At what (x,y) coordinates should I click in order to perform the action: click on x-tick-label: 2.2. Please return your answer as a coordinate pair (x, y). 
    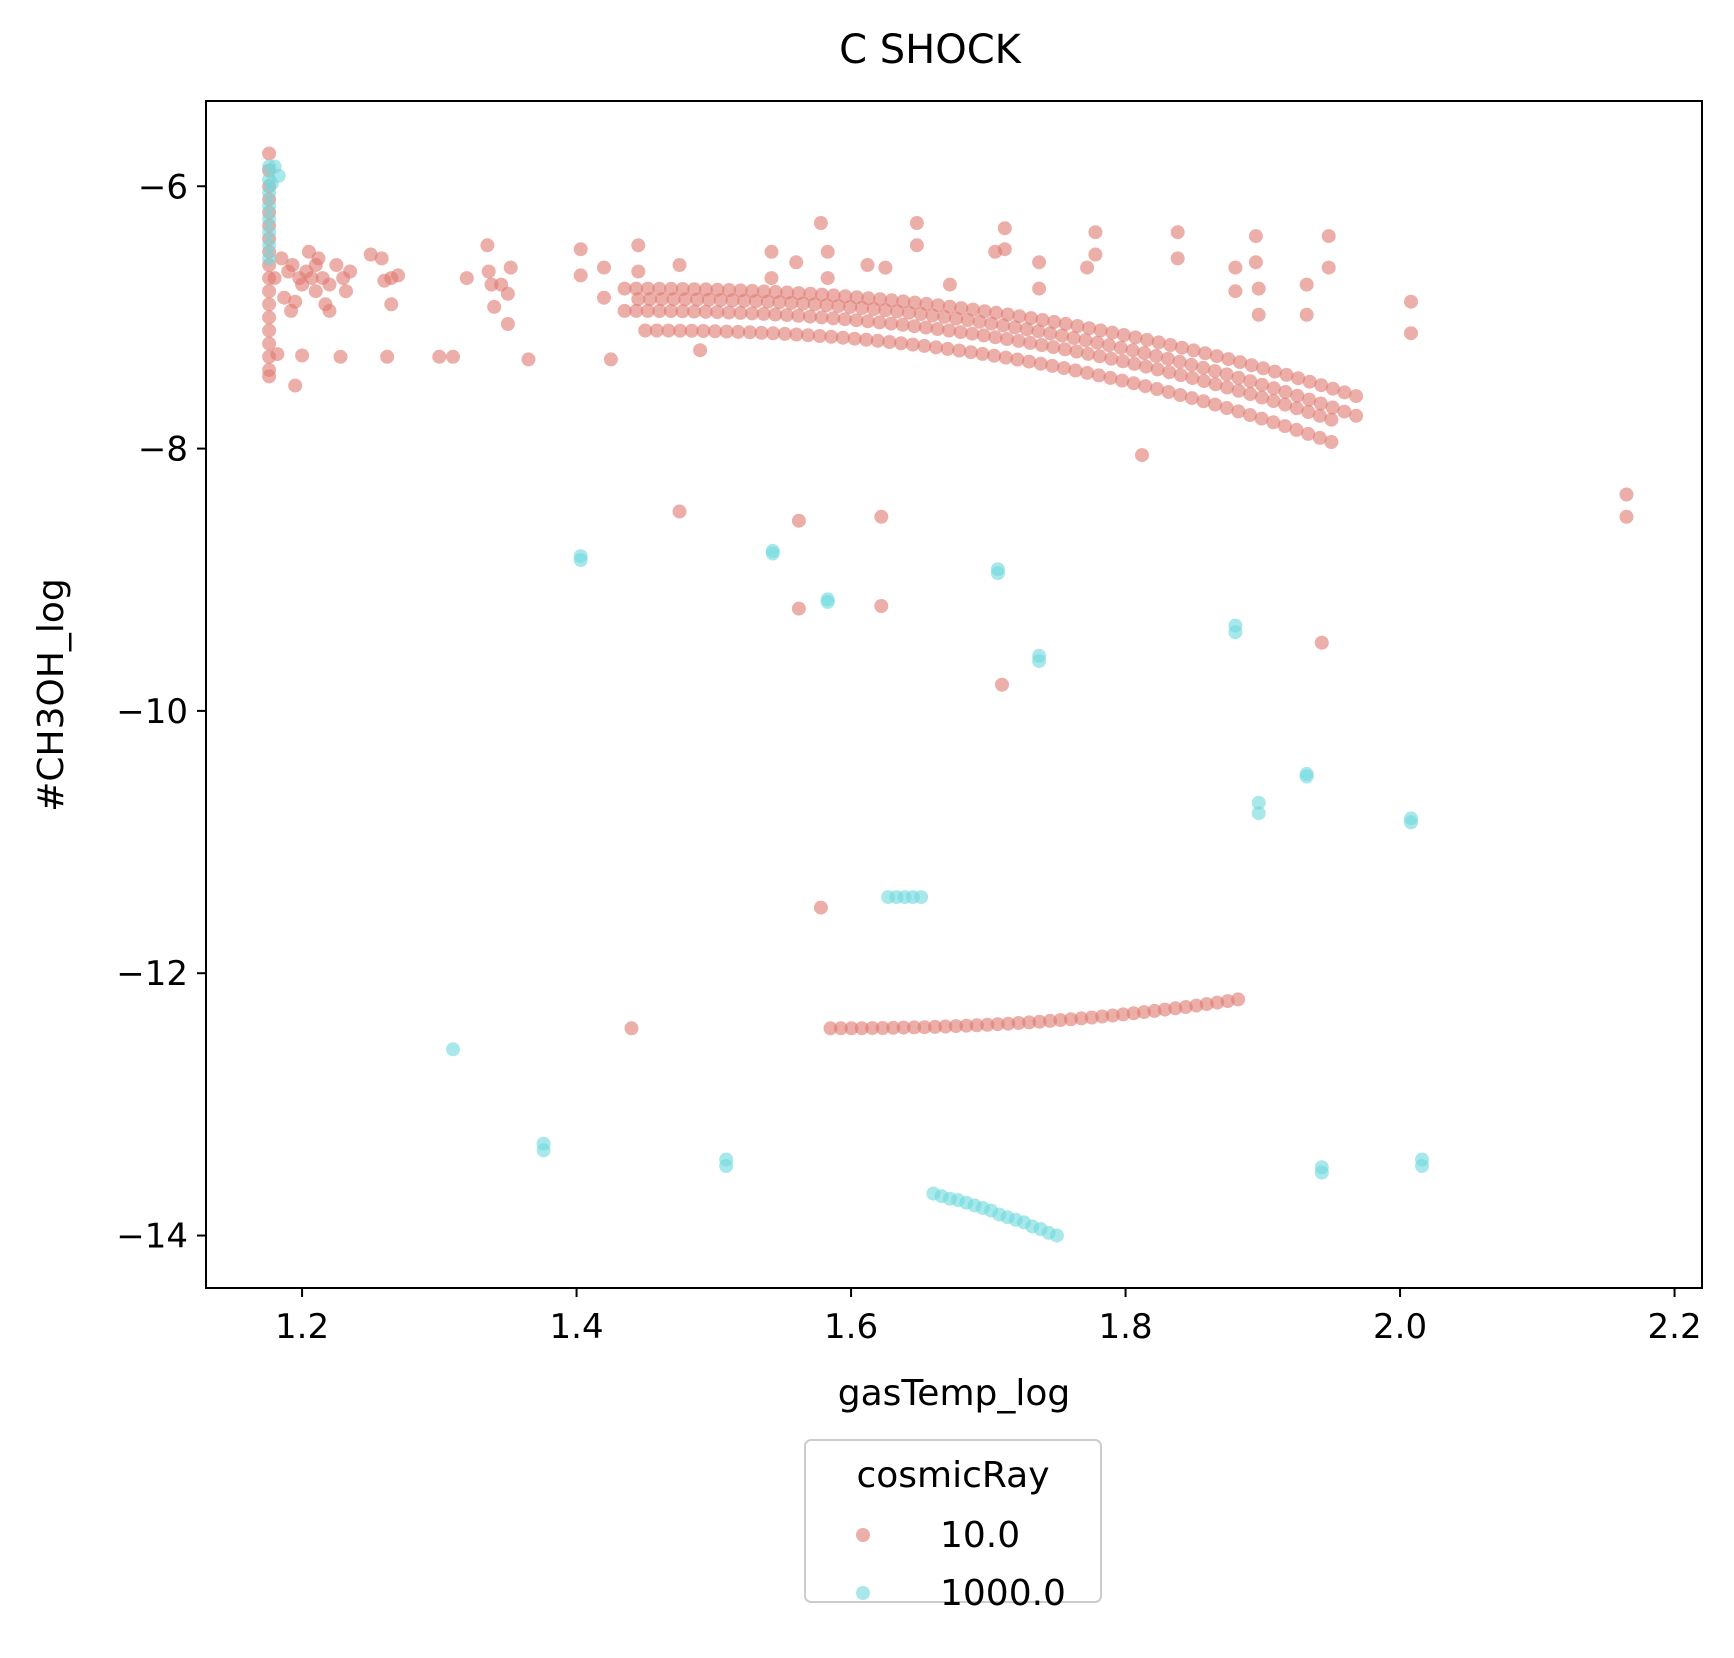
    Looking at the image, I should click on (1675, 1327).